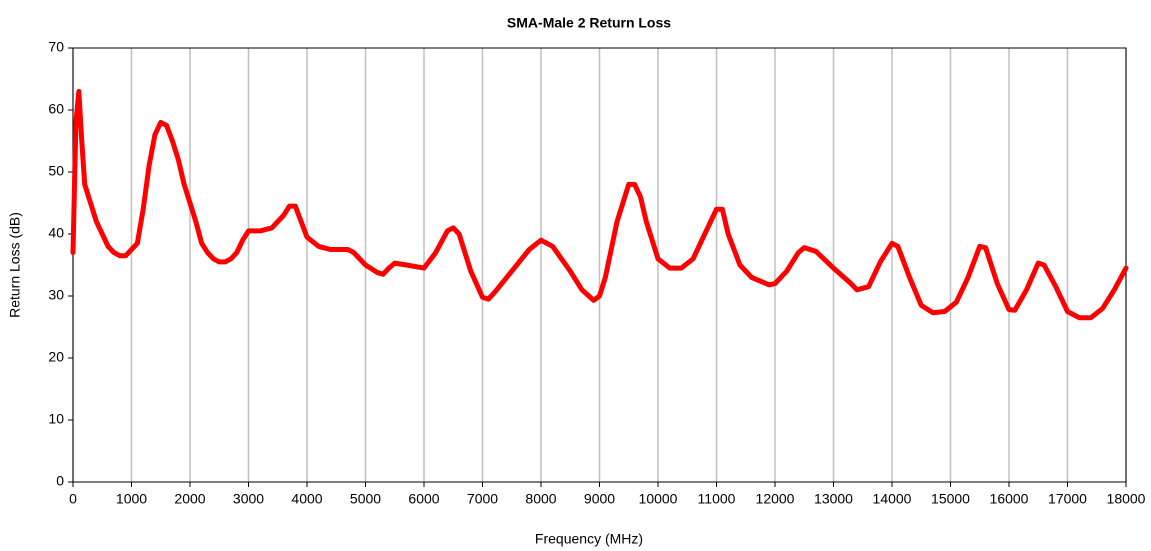  I want to click on chart-title: SMA-Male 2 Return Loss, so click(589, 23).